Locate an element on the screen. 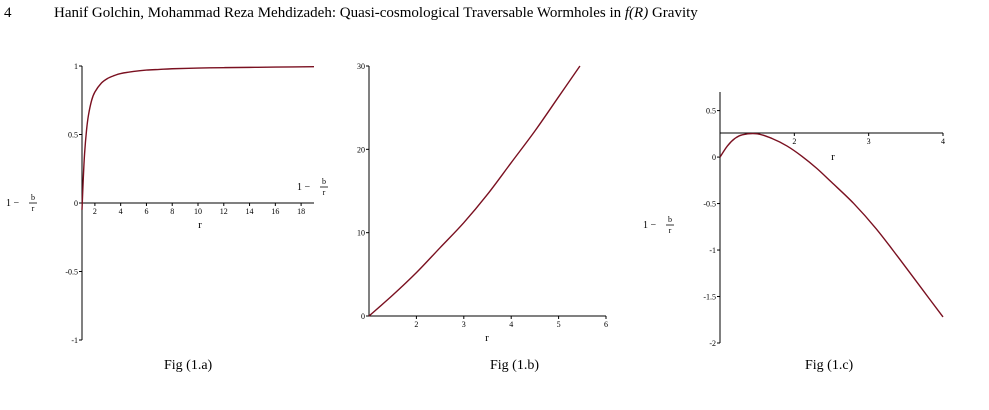 Image resolution: width=989 pixels, height=410 pixels. p2-x-tick-label-4: 6 is located at coordinates (606, 324).